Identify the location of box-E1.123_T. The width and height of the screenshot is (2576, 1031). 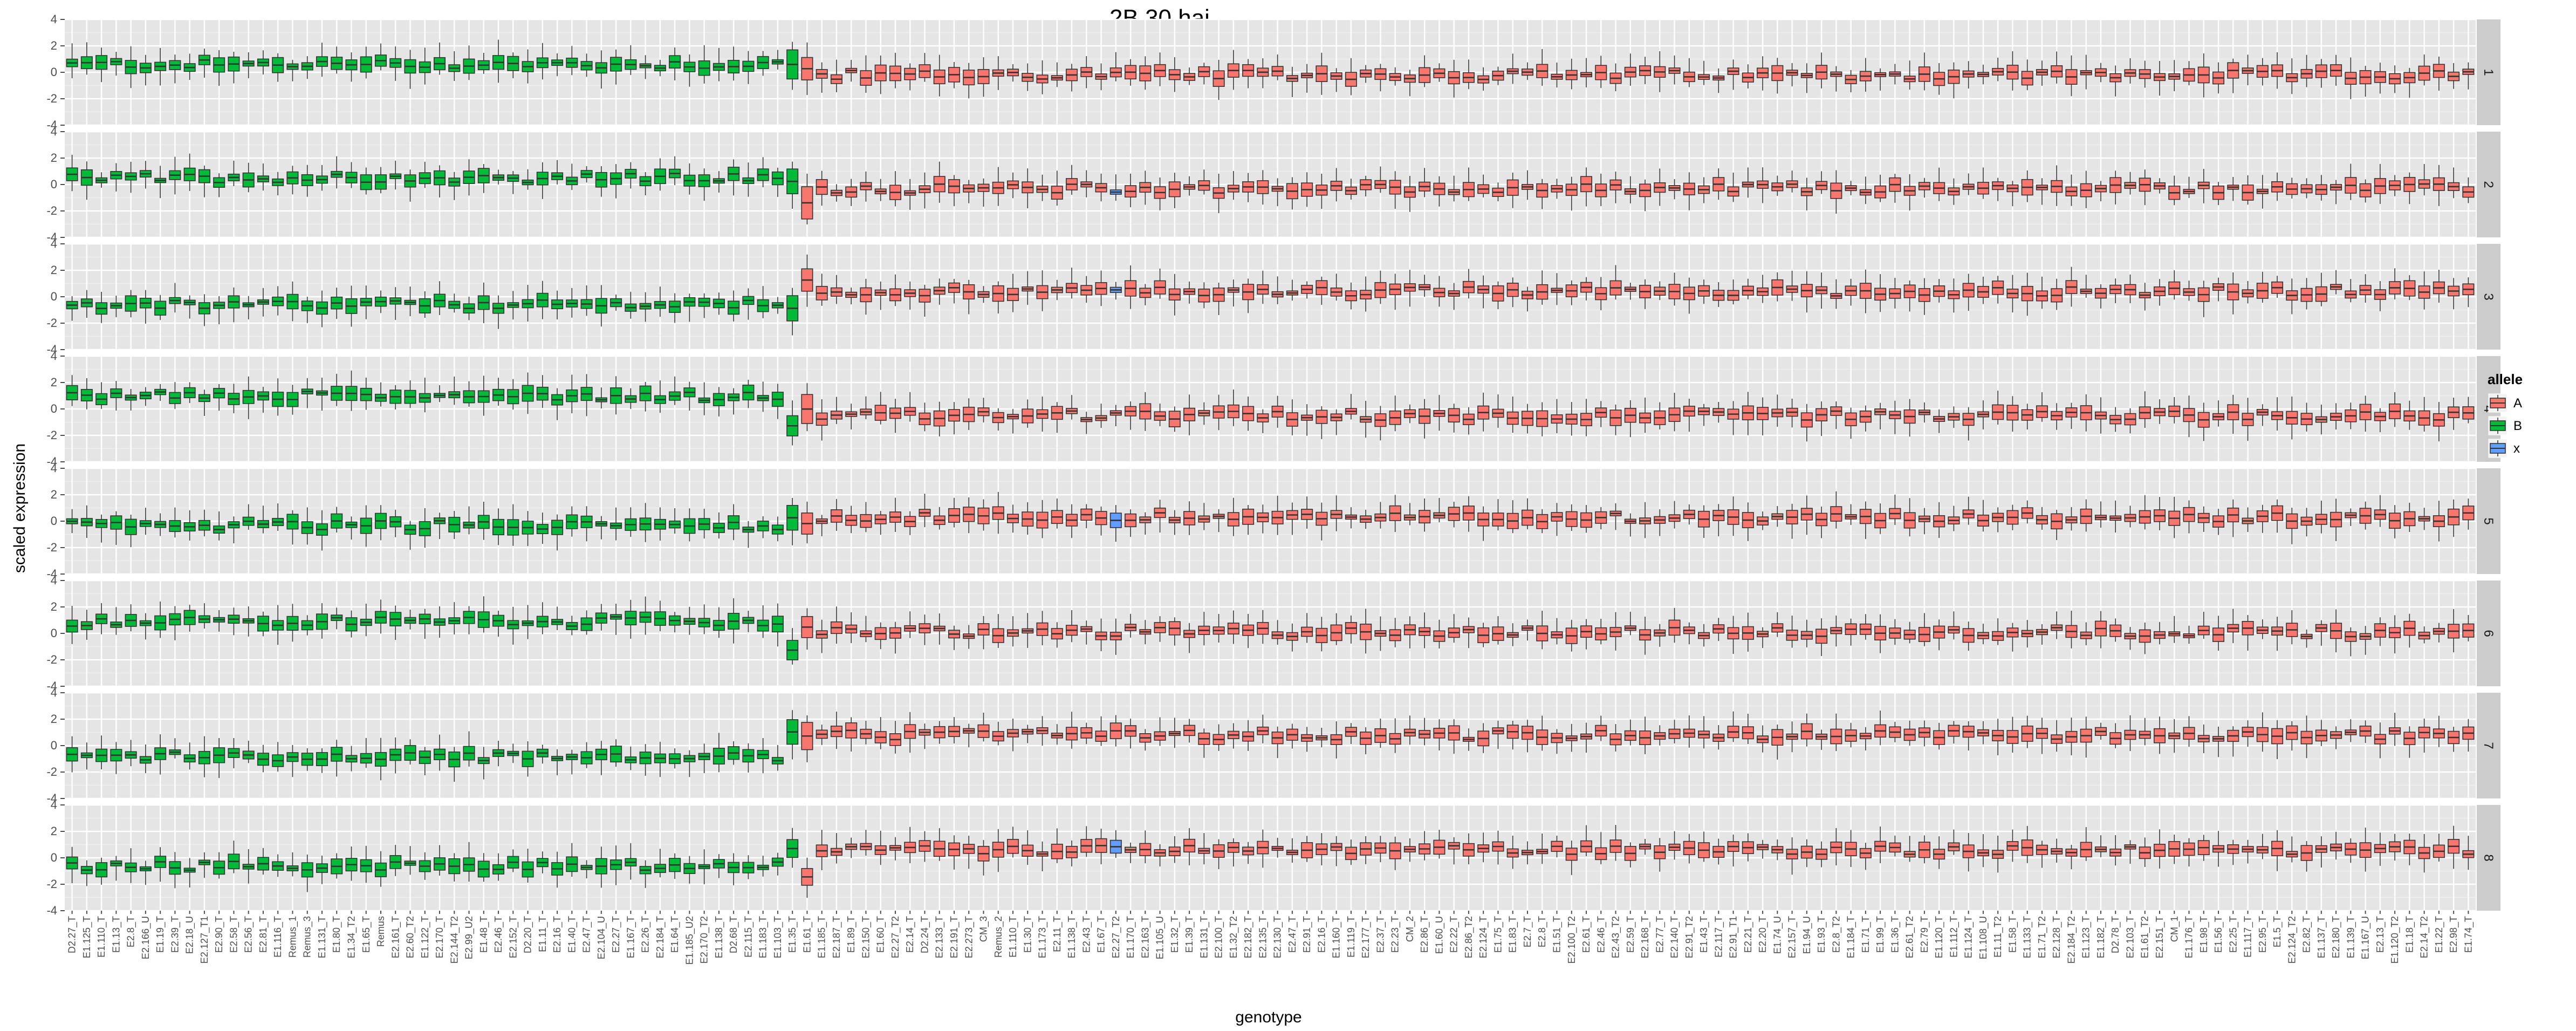
(2086, 189).